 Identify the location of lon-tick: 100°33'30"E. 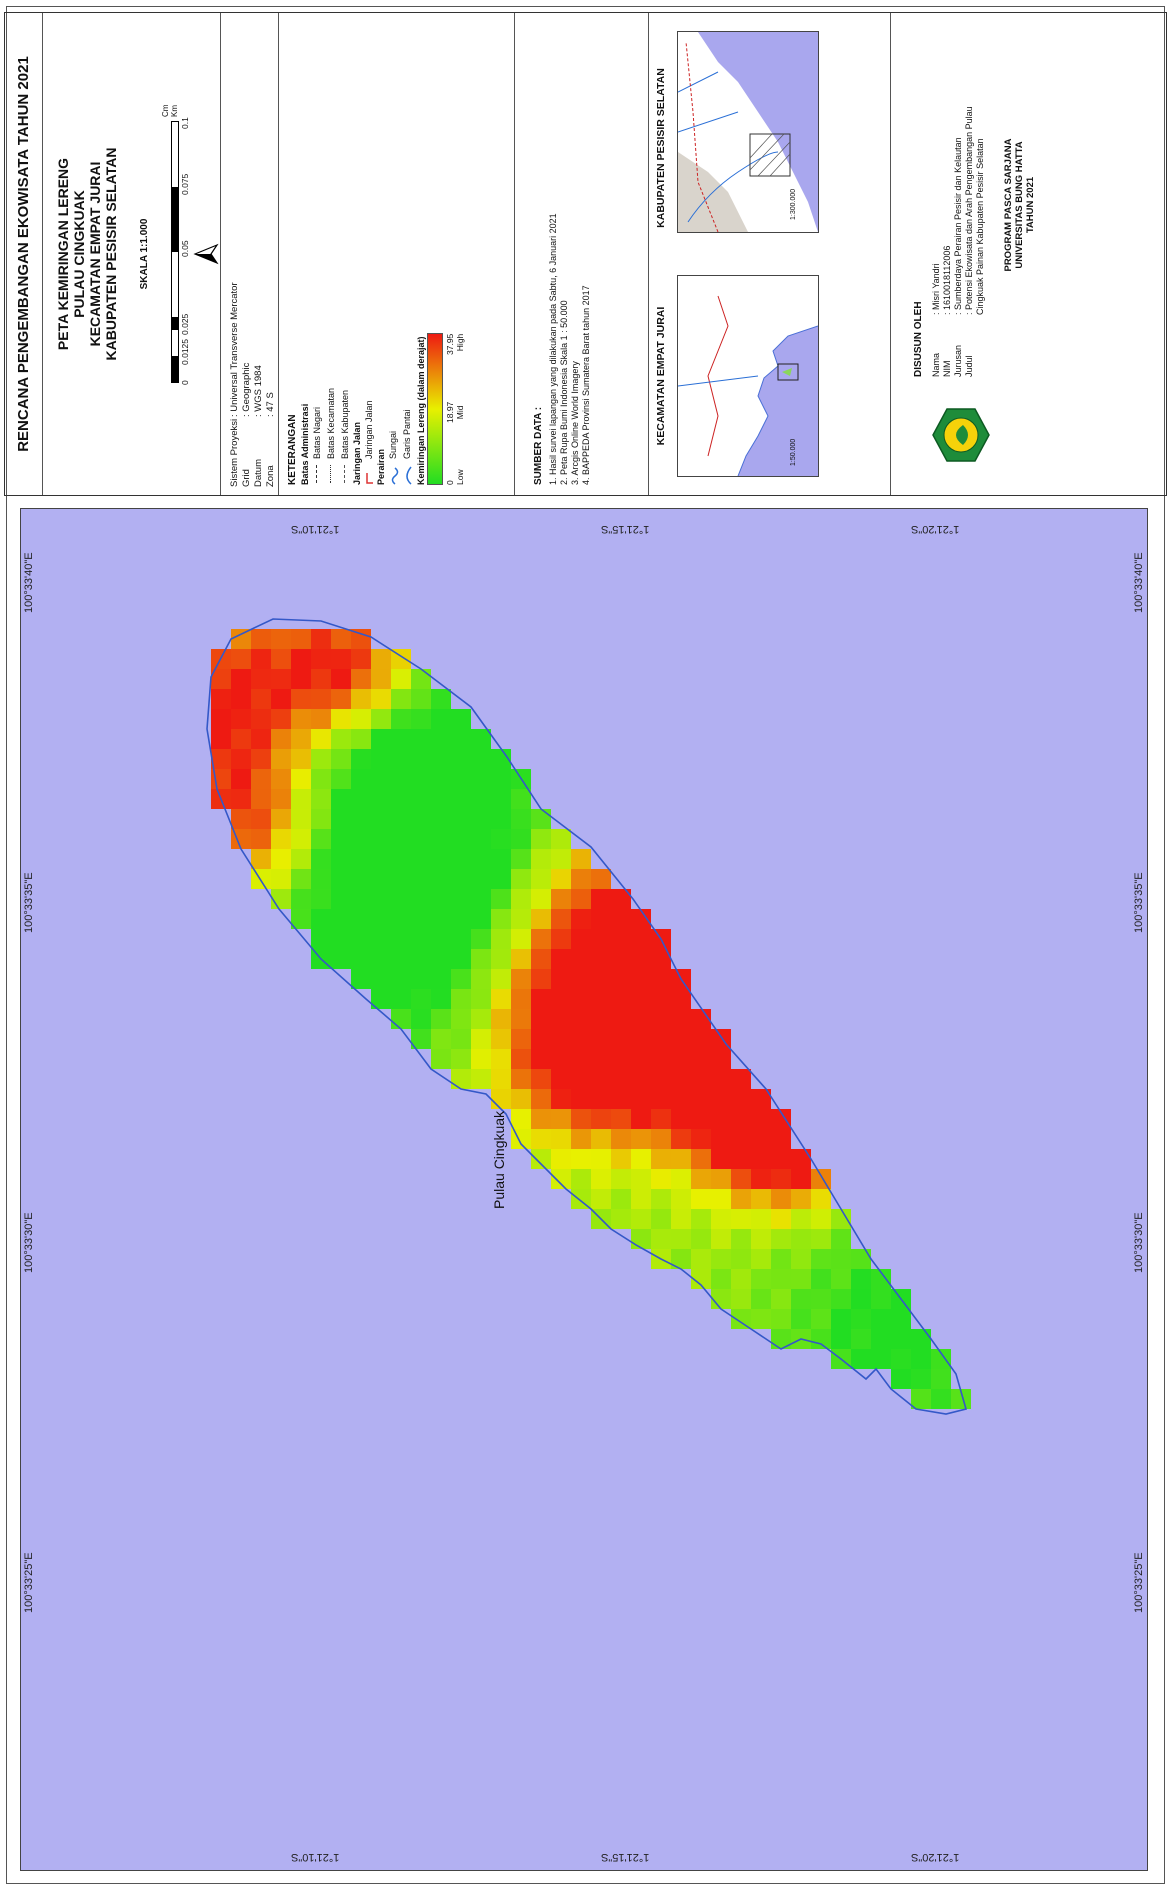
(29, 1242).